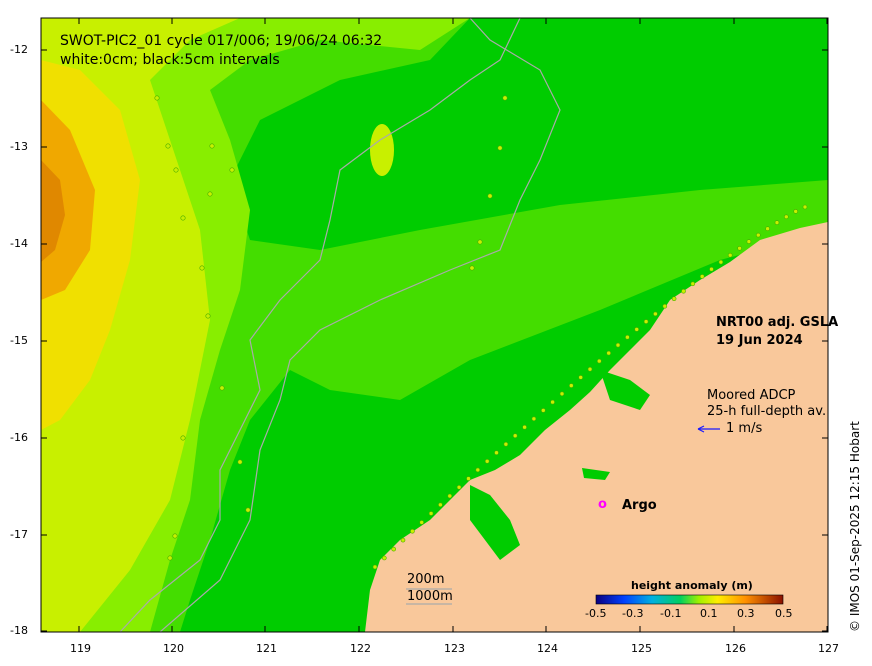  What do you see at coordinates (692, 585) in the screenshot?
I see `colorbar-title: height anomaly (m)` at bounding box center [692, 585].